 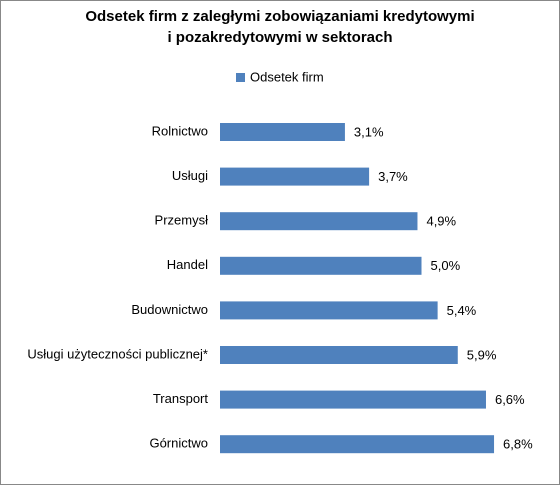 What do you see at coordinates (181, 398) in the screenshot?
I see `y-tick-label: Transport` at bounding box center [181, 398].